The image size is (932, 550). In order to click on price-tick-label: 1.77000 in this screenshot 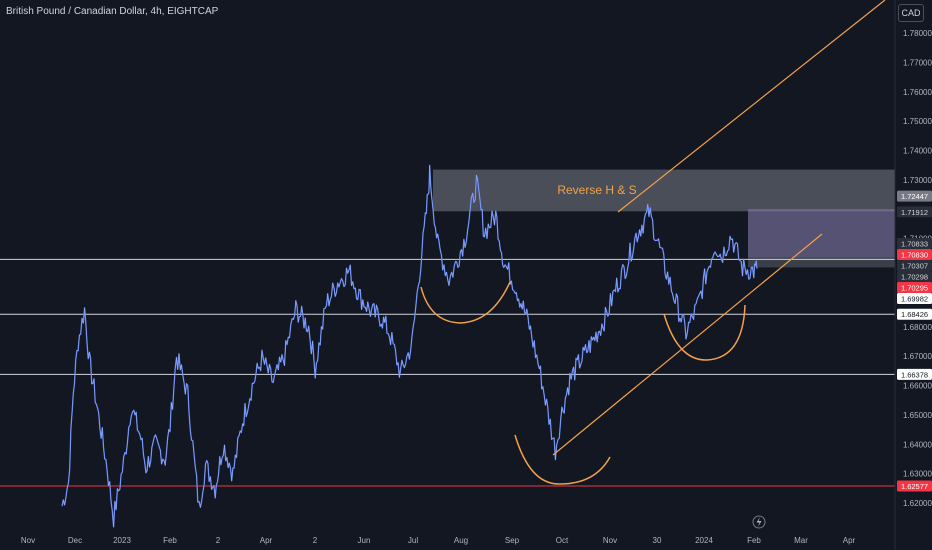, I will do `click(917, 62)`.